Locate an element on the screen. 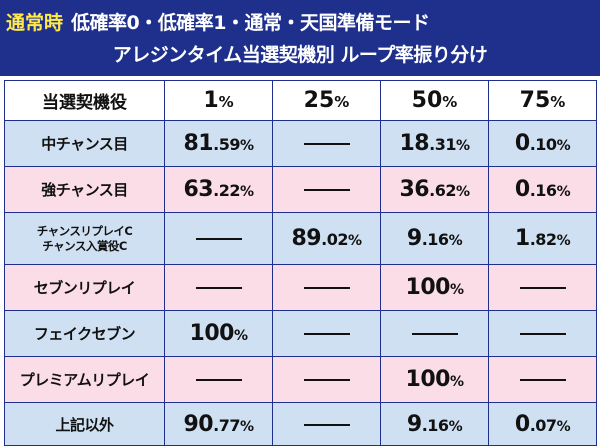 Image resolution: width=600 pixels, height=447 pixels. value-cell: 63.22% is located at coordinates (218, 189).